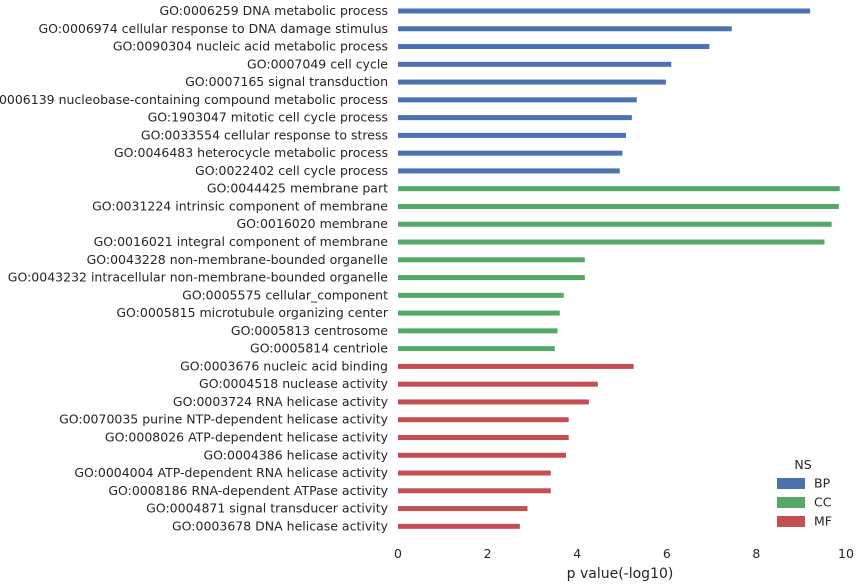 Image resolution: width=858 pixels, height=587 pixels. What do you see at coordinates (297, 188) in the screenshot?
I see `category-label: GO:0044425 membrane part` at bounding box center [297, 188].